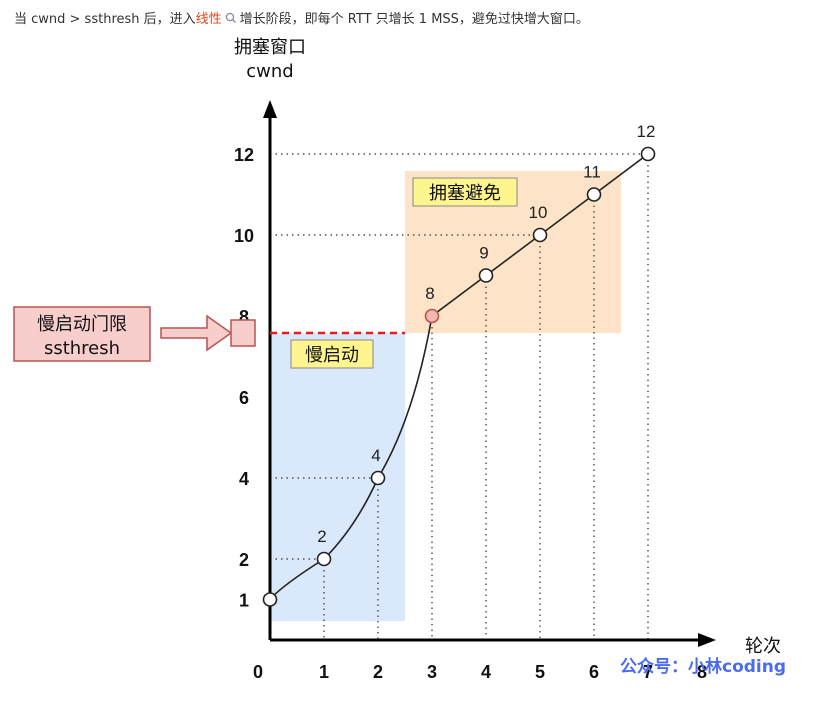 Image resolution: width=828 pixels, height=709 pixels. Describe the element at coordinates (244, 479) in the screenshot. I see `y-tick-label: 4` at that location.